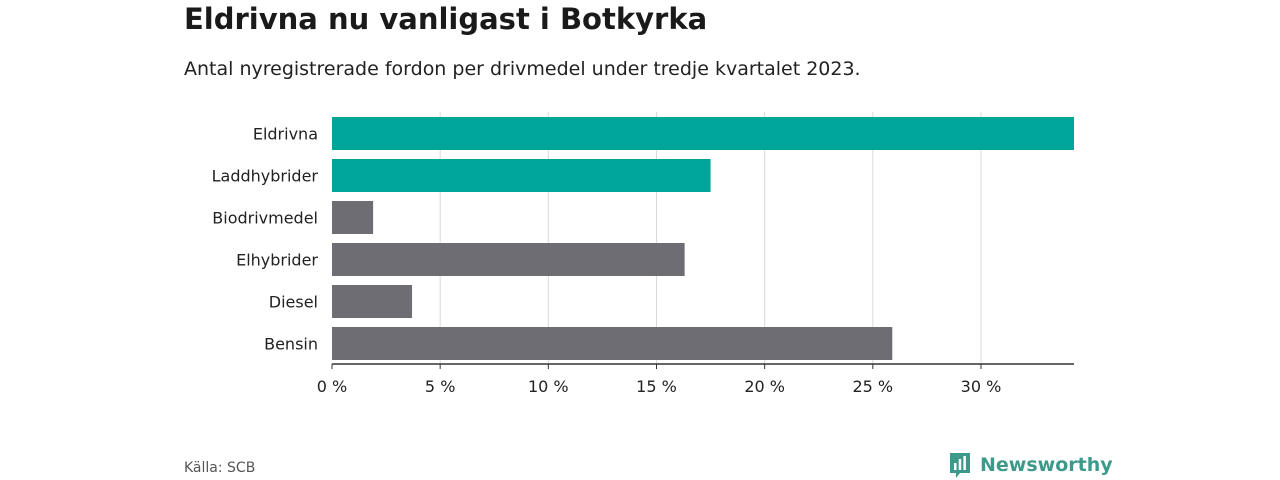 The image size is (1280, 480). I want to click on bar-eldrivna, so click(703, 133).